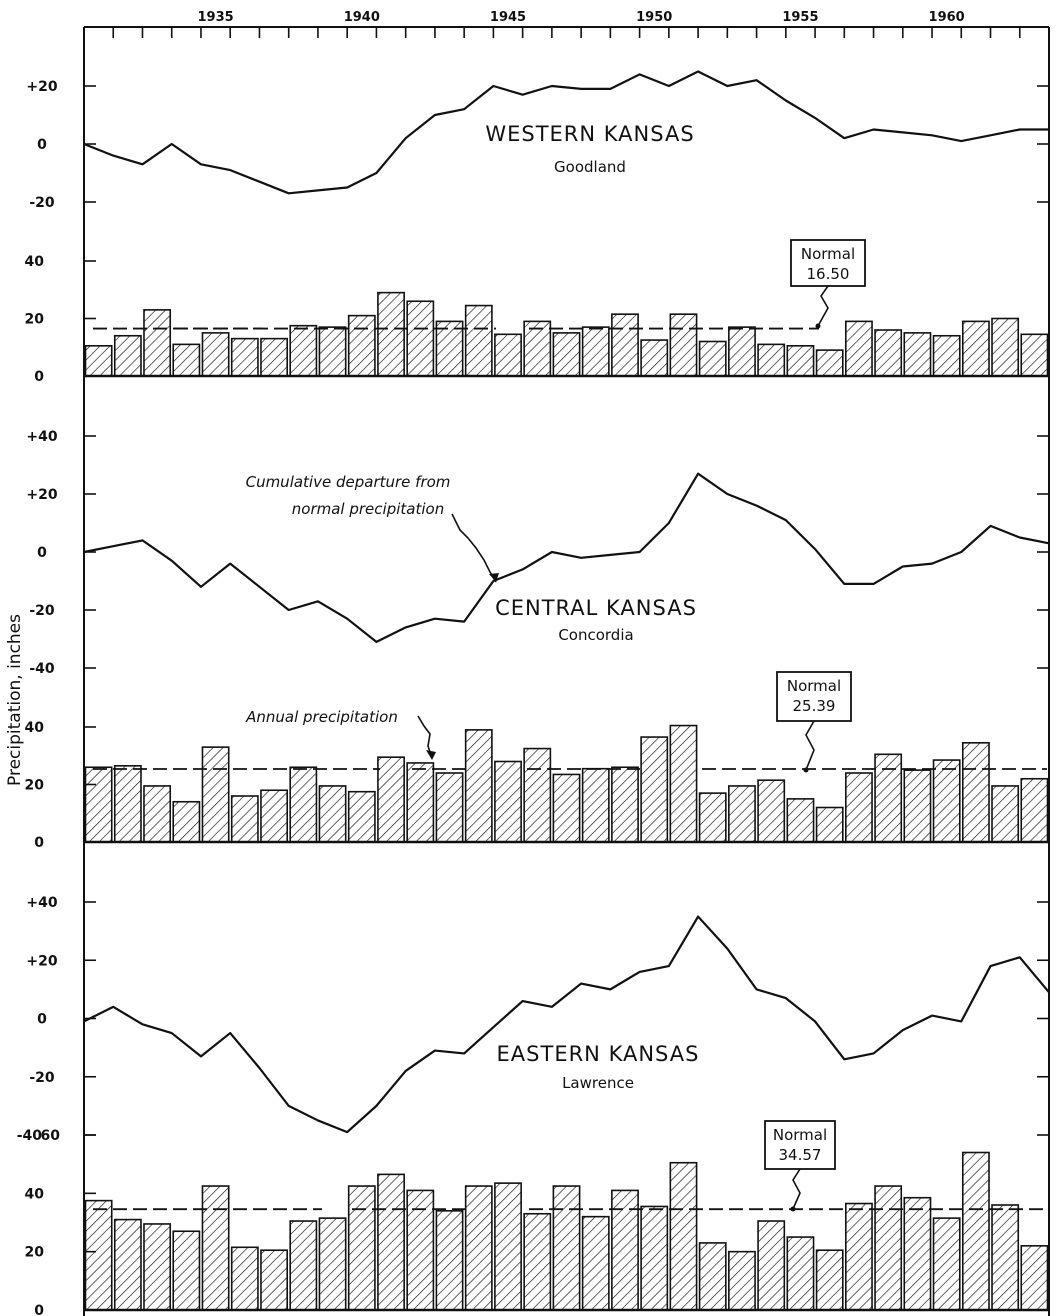  I want to click on region-title: WESTERN KANSAS, so click(589, 134).